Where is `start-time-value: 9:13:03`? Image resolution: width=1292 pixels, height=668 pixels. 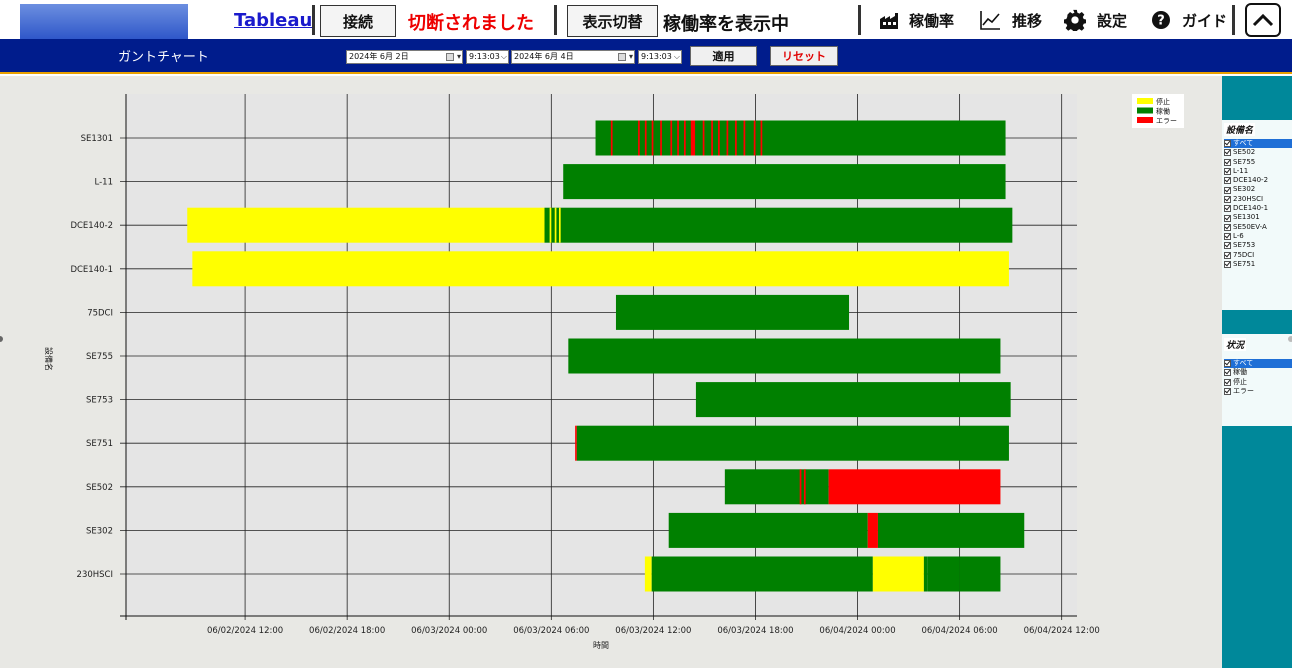
start-time-value: 9:13:03 is located at coordinates (484, 56).